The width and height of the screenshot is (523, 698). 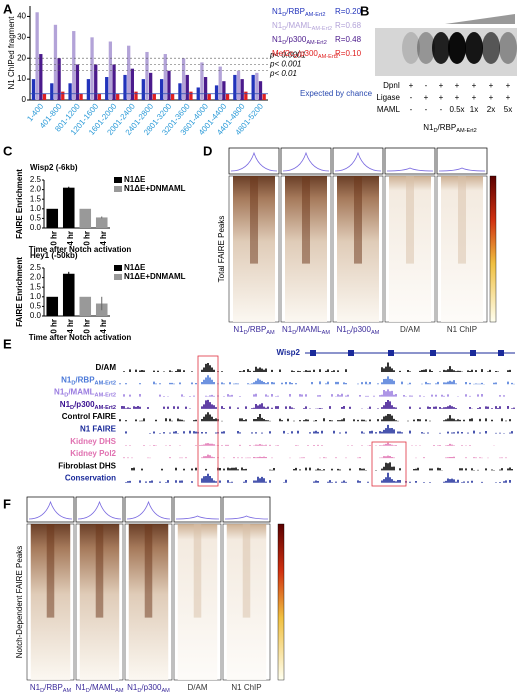 What do you see at coordinates (295, 11) in the screenshot?
I see `legend-label-part: /RBP` at bounding box center [295, 11].